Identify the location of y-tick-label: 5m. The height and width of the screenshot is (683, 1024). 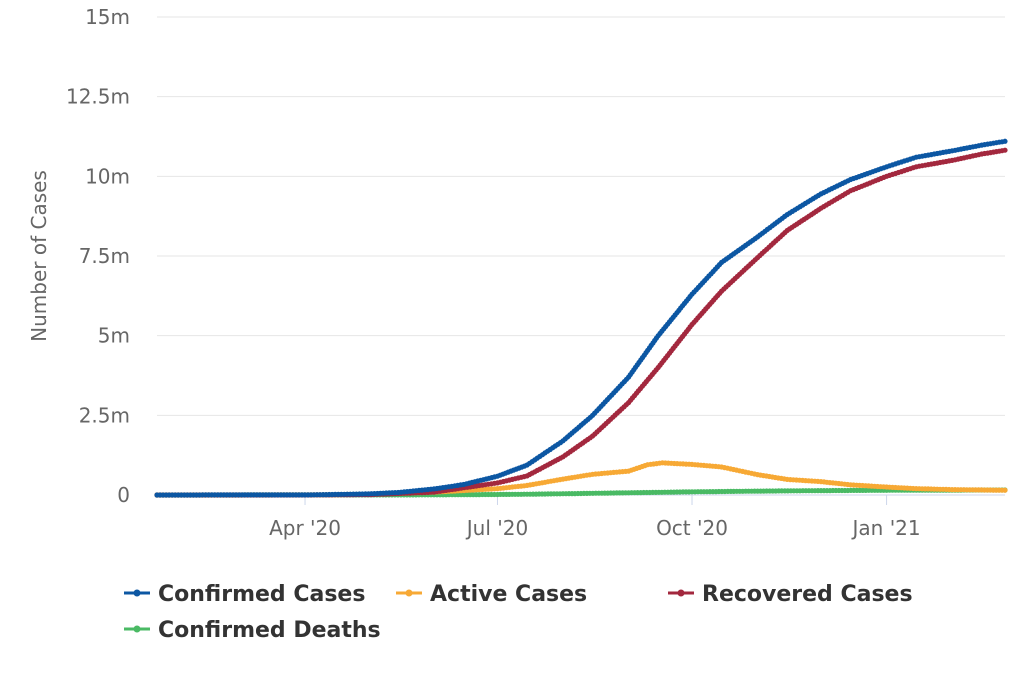
(114, 336).